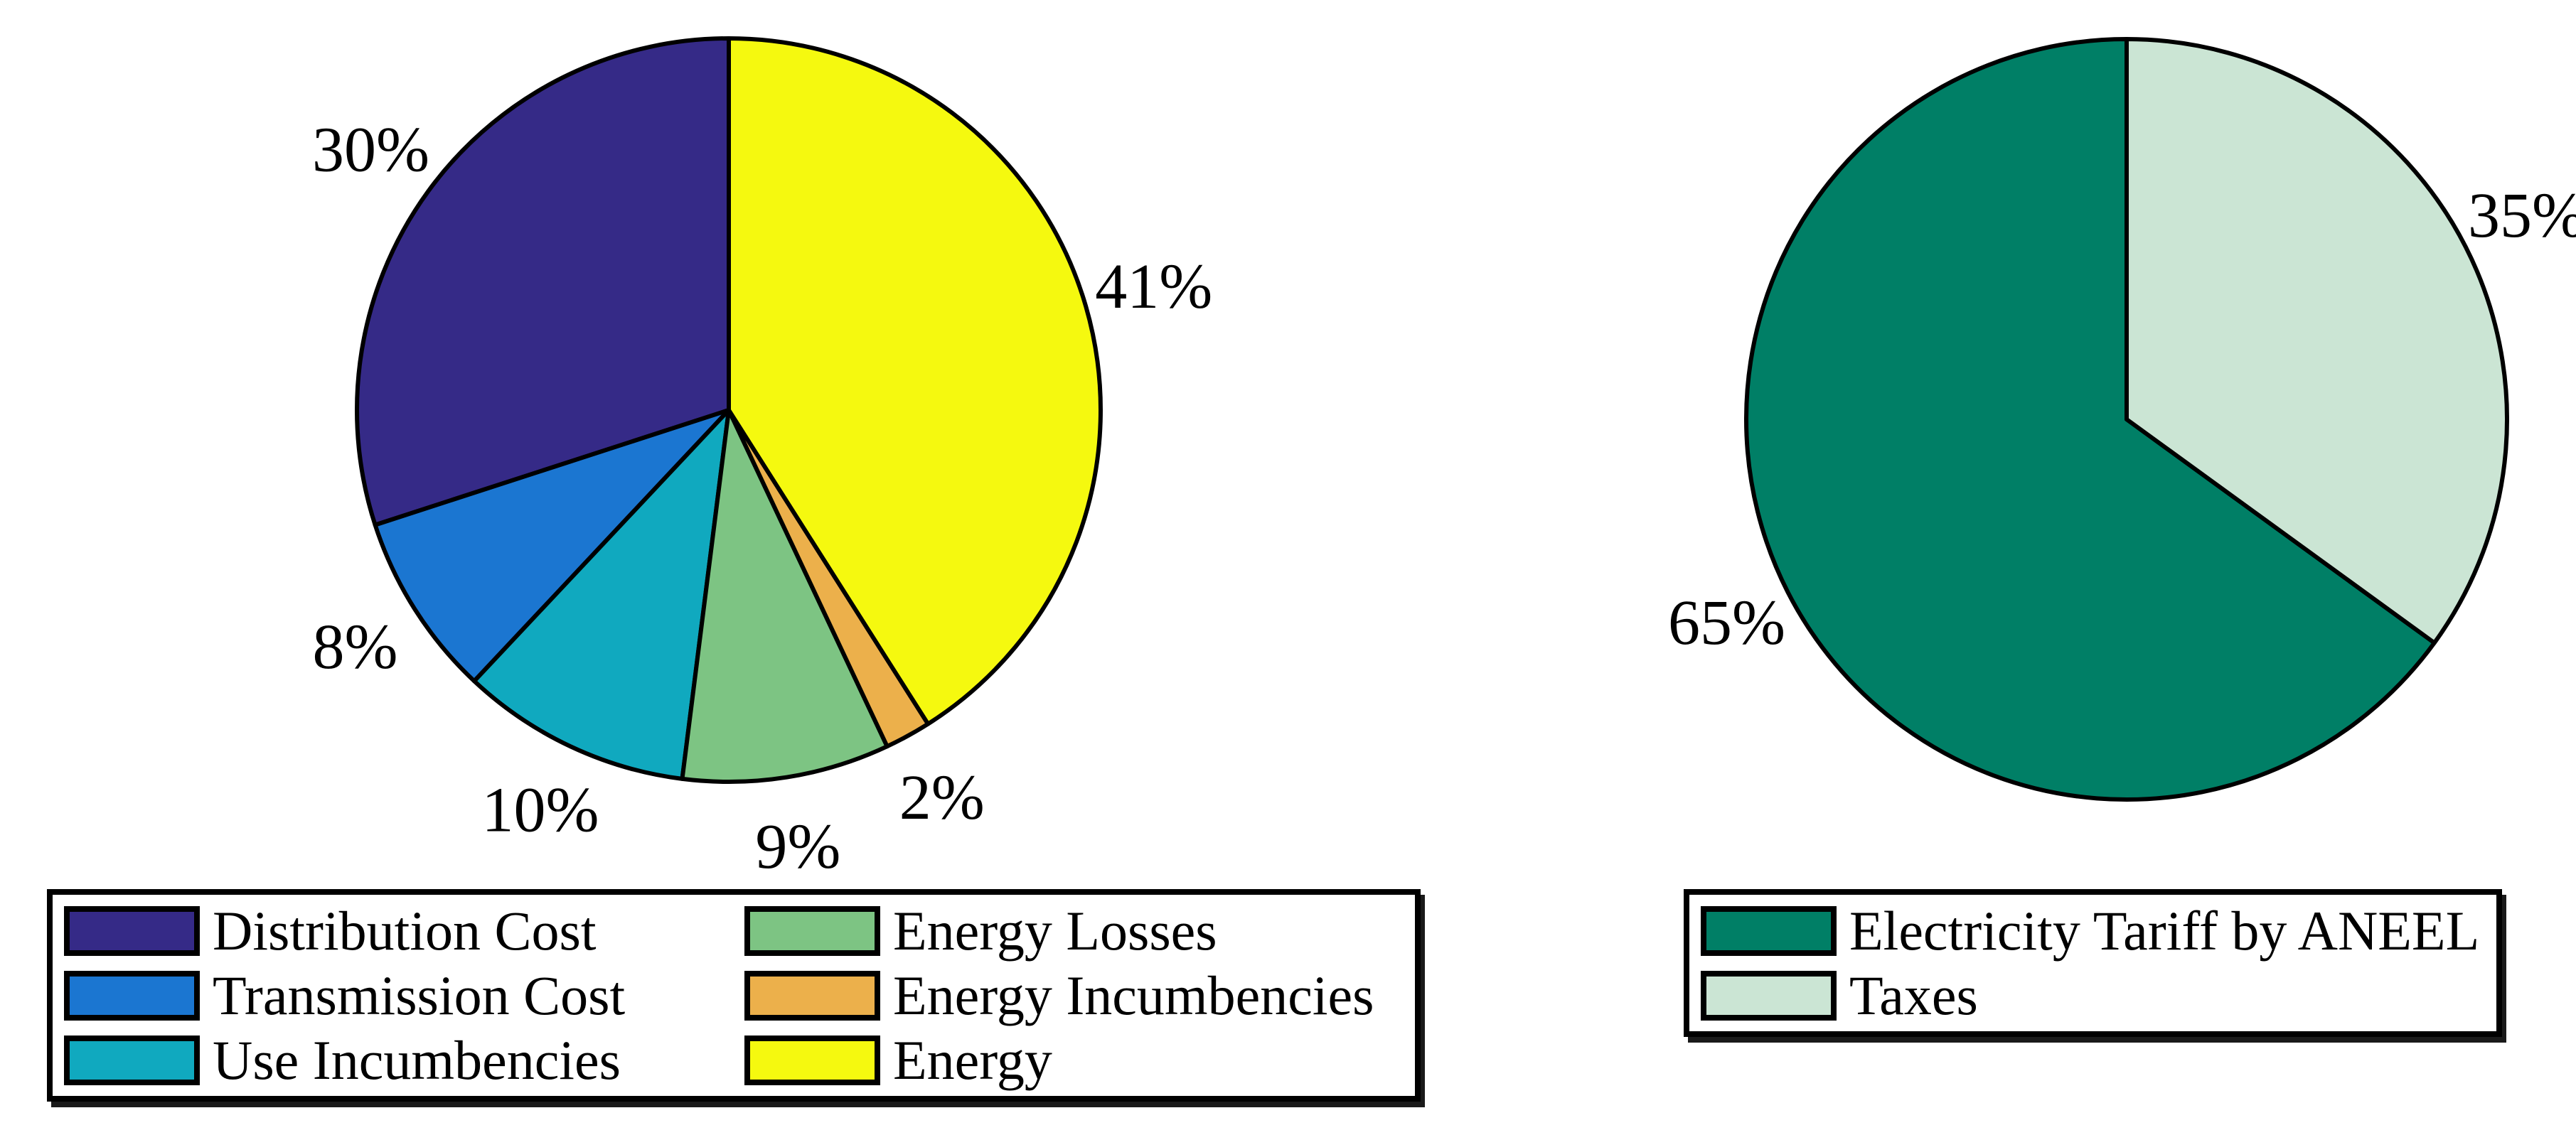 The image size is (2576, 1135). I want to click on pie-slice-pct-label-distribution-cost: 30%, so click(371, 150).